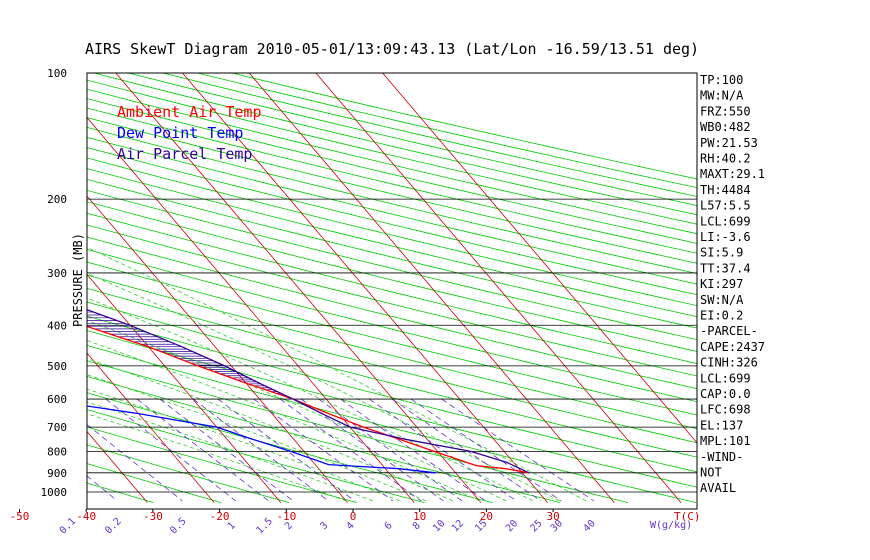  Describe the element at coordinates (57, 199) in the screenshot. I see `pressure-tick-label: 200` at that location.